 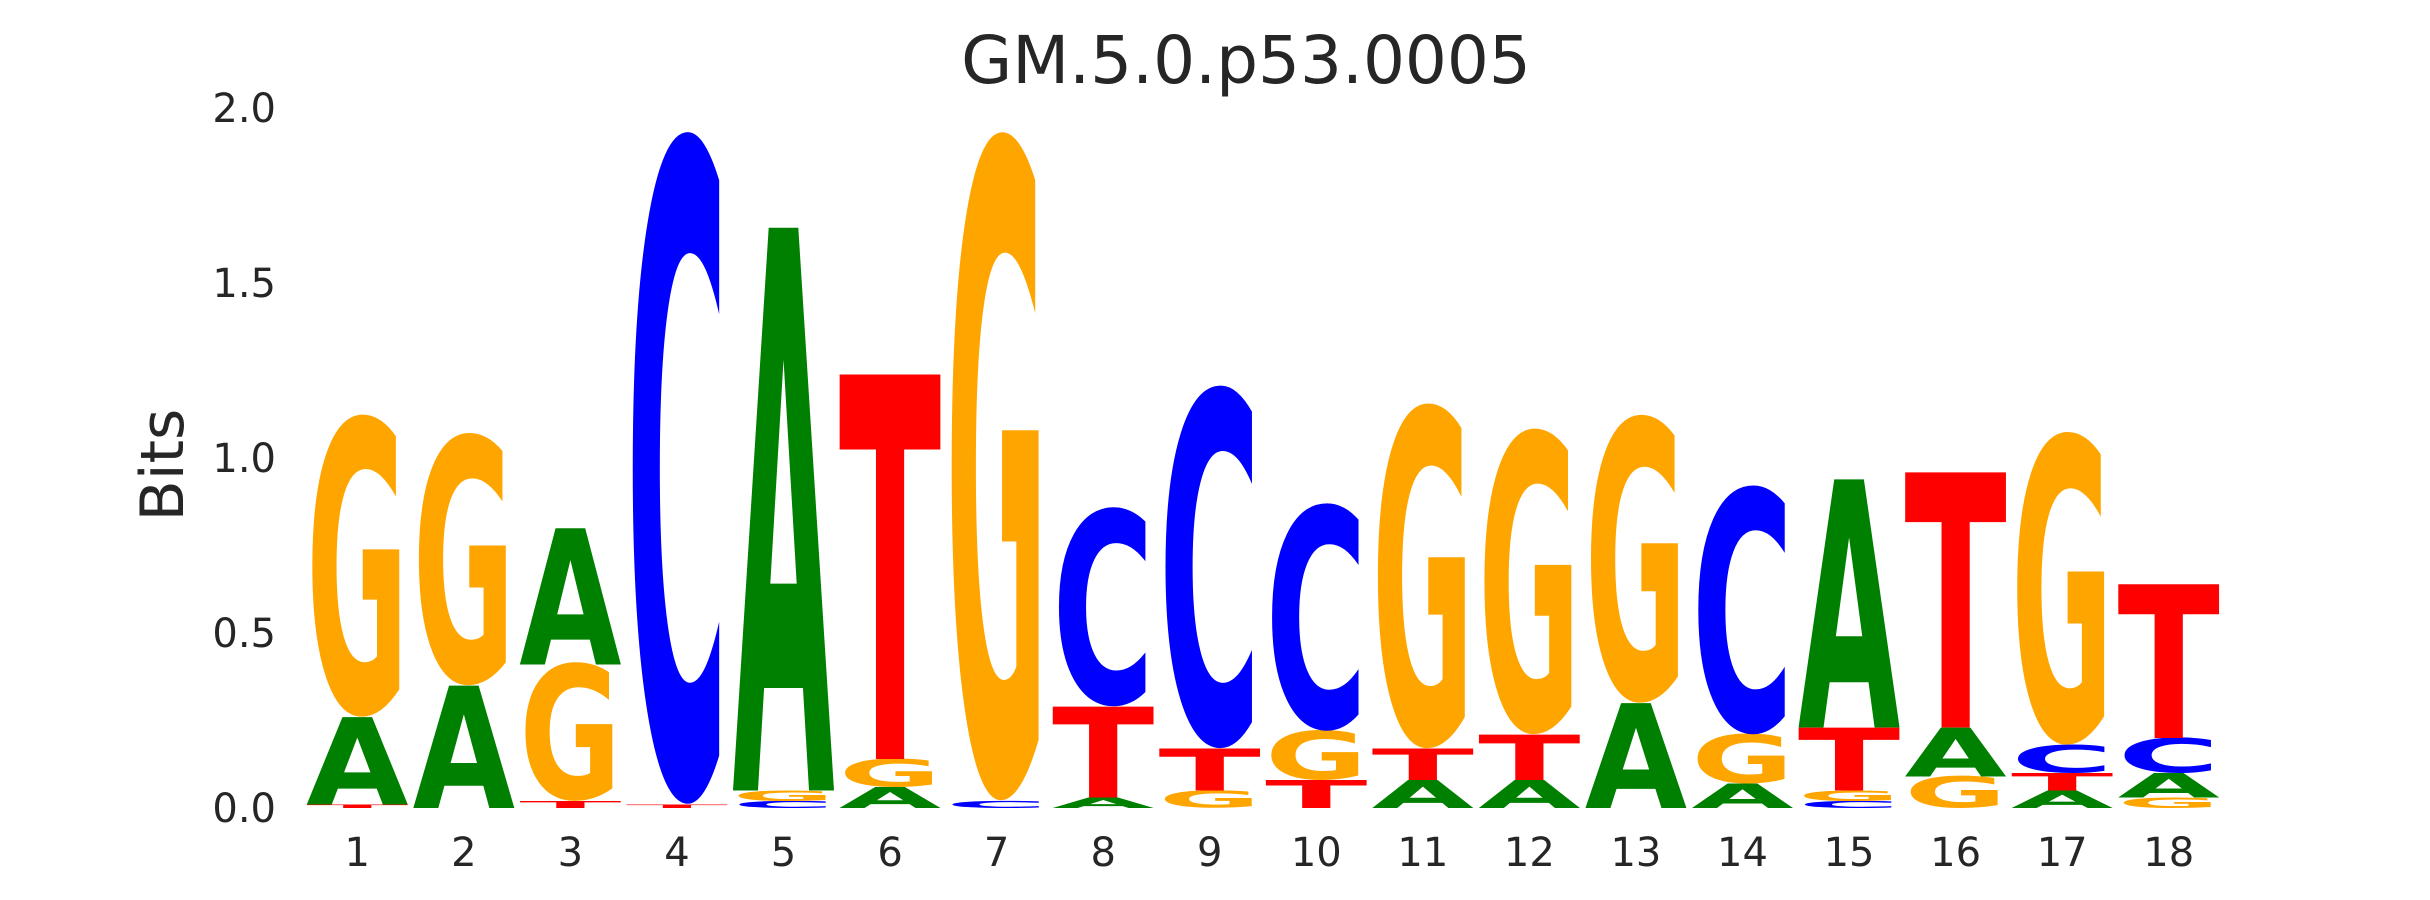 What do you see at coordinates (244, 634) in the screenshot?
I see `y-tick-label: 0.5` at bounding box center [244, 634].